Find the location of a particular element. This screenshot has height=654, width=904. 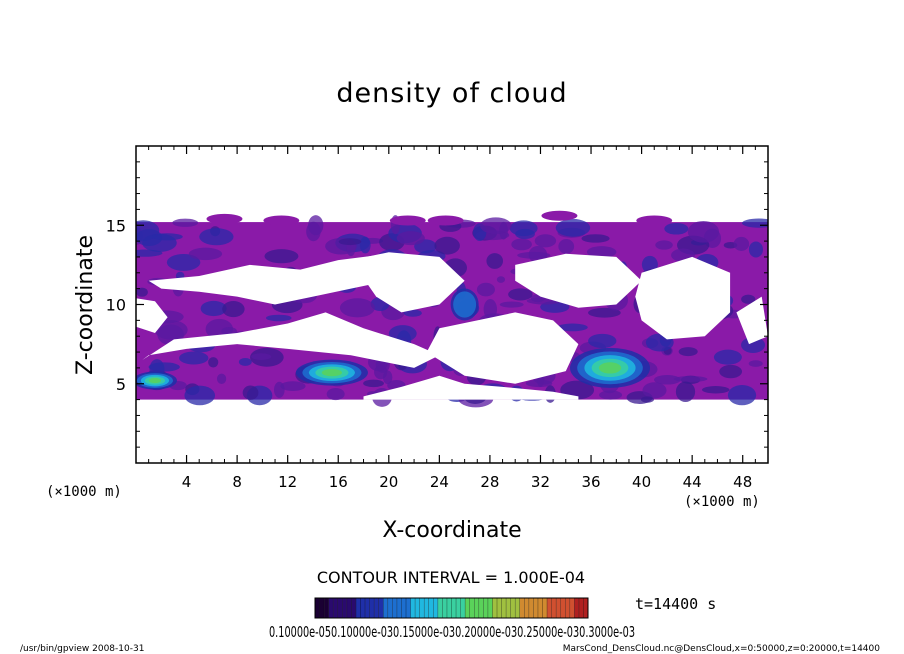

x-tick-label: 8 is located at coordinates (237, 482).